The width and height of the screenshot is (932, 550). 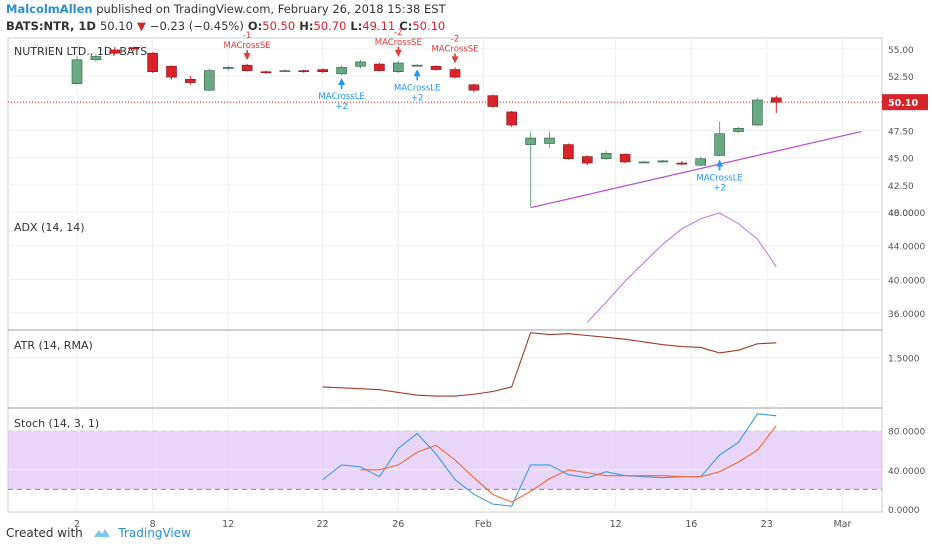 I want to click on date-tick-label: Feb, so click(x=483, y=524).